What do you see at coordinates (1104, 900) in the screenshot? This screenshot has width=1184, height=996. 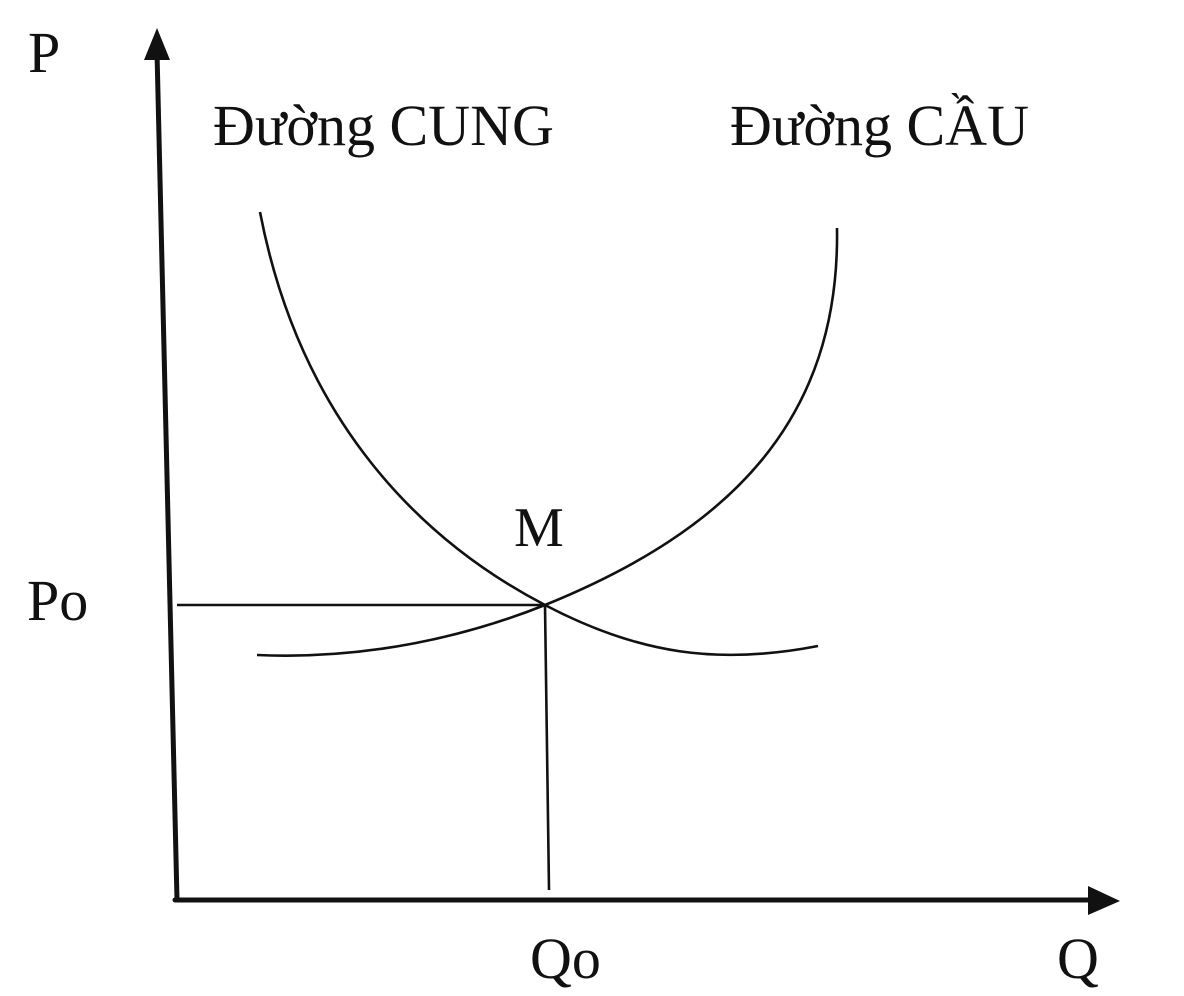 I see `x-axis-arrowhead` at bounding box center [1104, 900].